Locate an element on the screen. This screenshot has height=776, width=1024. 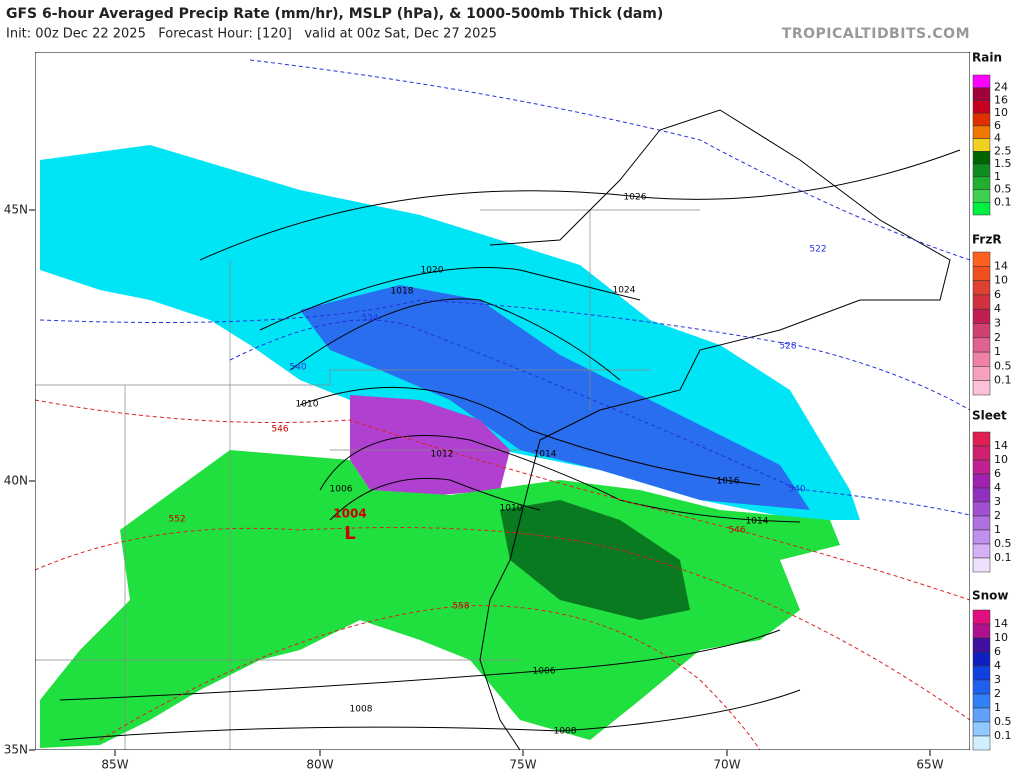
isobar-label: 1024 is located at coordinates (624, 291).